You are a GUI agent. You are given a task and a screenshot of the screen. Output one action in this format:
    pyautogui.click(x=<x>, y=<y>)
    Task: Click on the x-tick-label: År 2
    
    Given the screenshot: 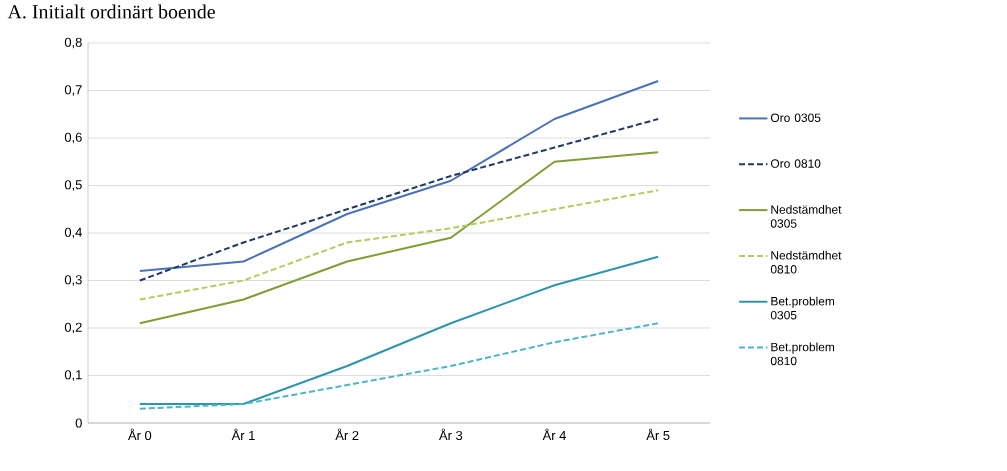 What is the action you would take?
    pyautogui.click(x=347, y=434)
    